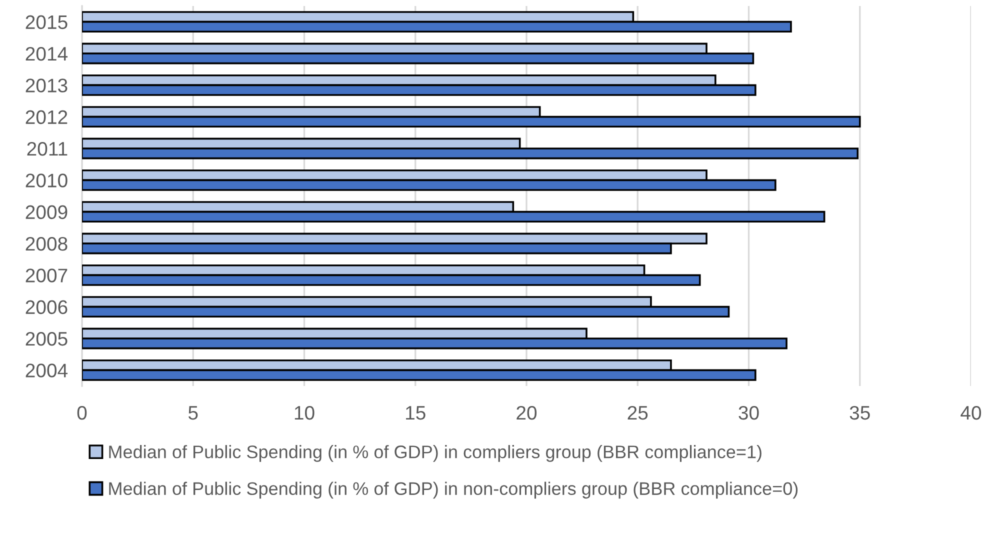 The height and width of the screenshot is (536, 987). What do you see at coordinates (453, 490) in the screenshot?
I see `legend-label: Median of Public Spending (in % of GDP) in non-compliers group (BBR compliance=0)` at bounding box center [453, 490].